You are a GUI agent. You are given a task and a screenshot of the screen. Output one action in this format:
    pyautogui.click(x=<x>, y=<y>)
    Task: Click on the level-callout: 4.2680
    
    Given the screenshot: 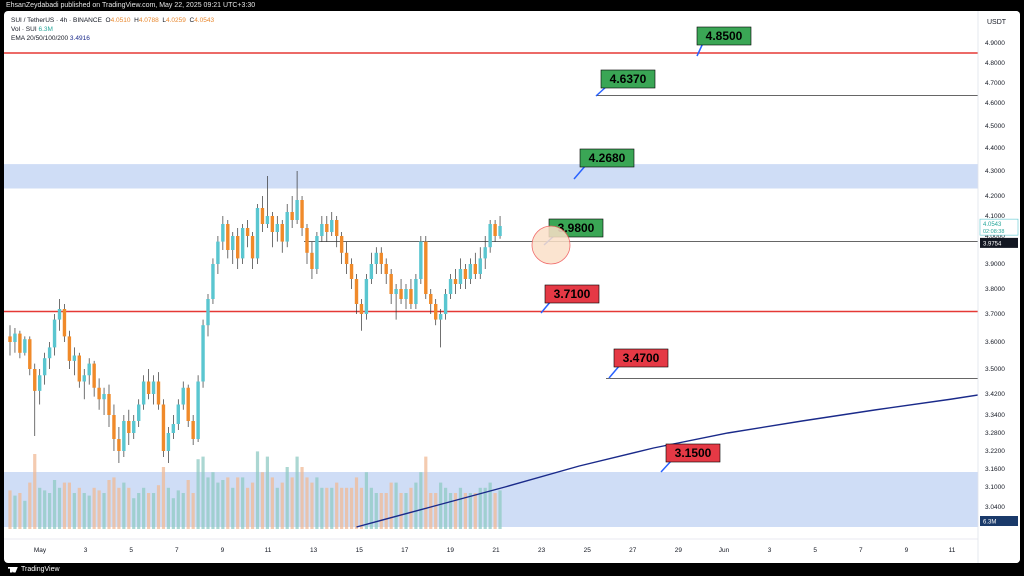 What is the action you would take?
    pyautogui.click(x=604, y=164)
    